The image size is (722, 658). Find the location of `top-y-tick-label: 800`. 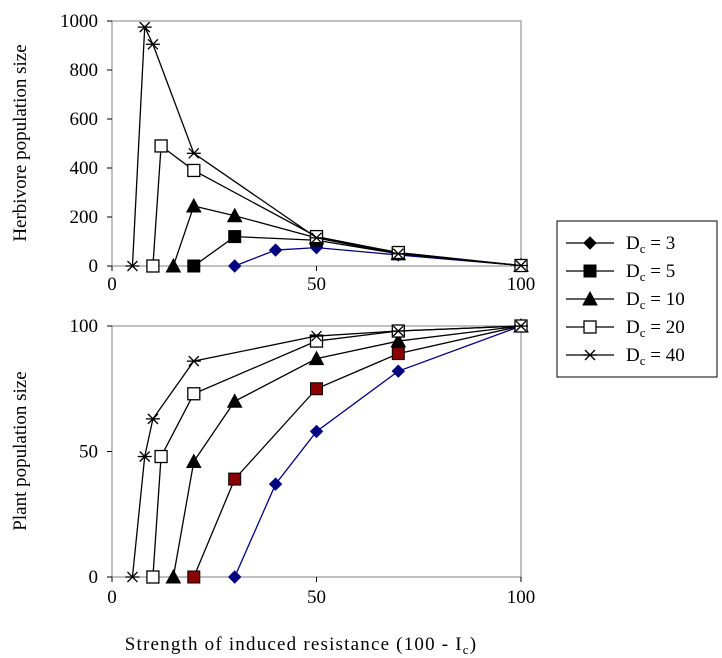

top-y-tick-label: 800 is located at coordinates (84, 70).